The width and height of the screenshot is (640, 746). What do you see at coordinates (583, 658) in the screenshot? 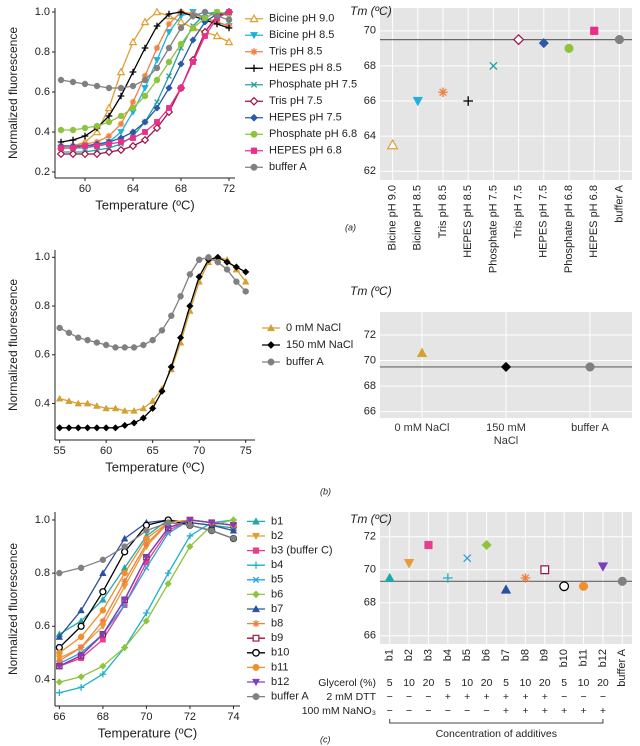
I see `x-tick-label: b11` at bounding box center [583, 658].